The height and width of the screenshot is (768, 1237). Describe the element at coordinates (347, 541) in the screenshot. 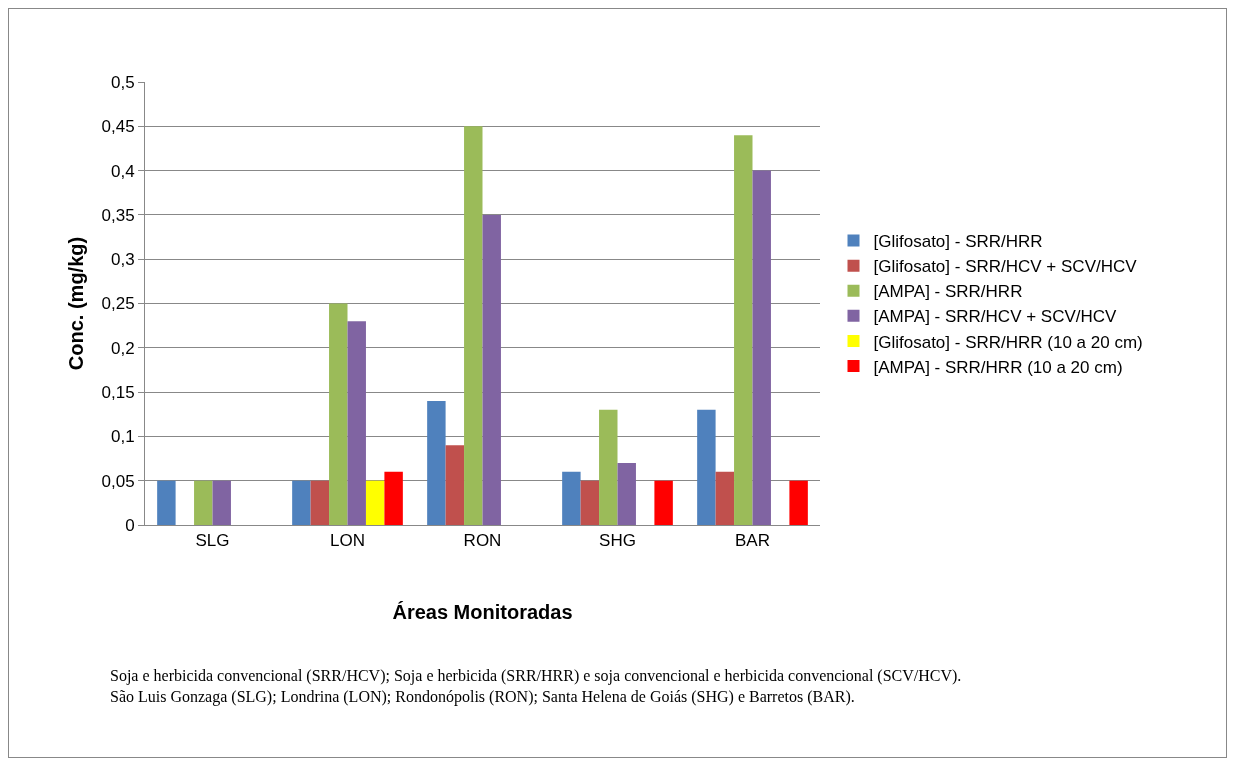

I see `x-tick-label: LON` at that location.